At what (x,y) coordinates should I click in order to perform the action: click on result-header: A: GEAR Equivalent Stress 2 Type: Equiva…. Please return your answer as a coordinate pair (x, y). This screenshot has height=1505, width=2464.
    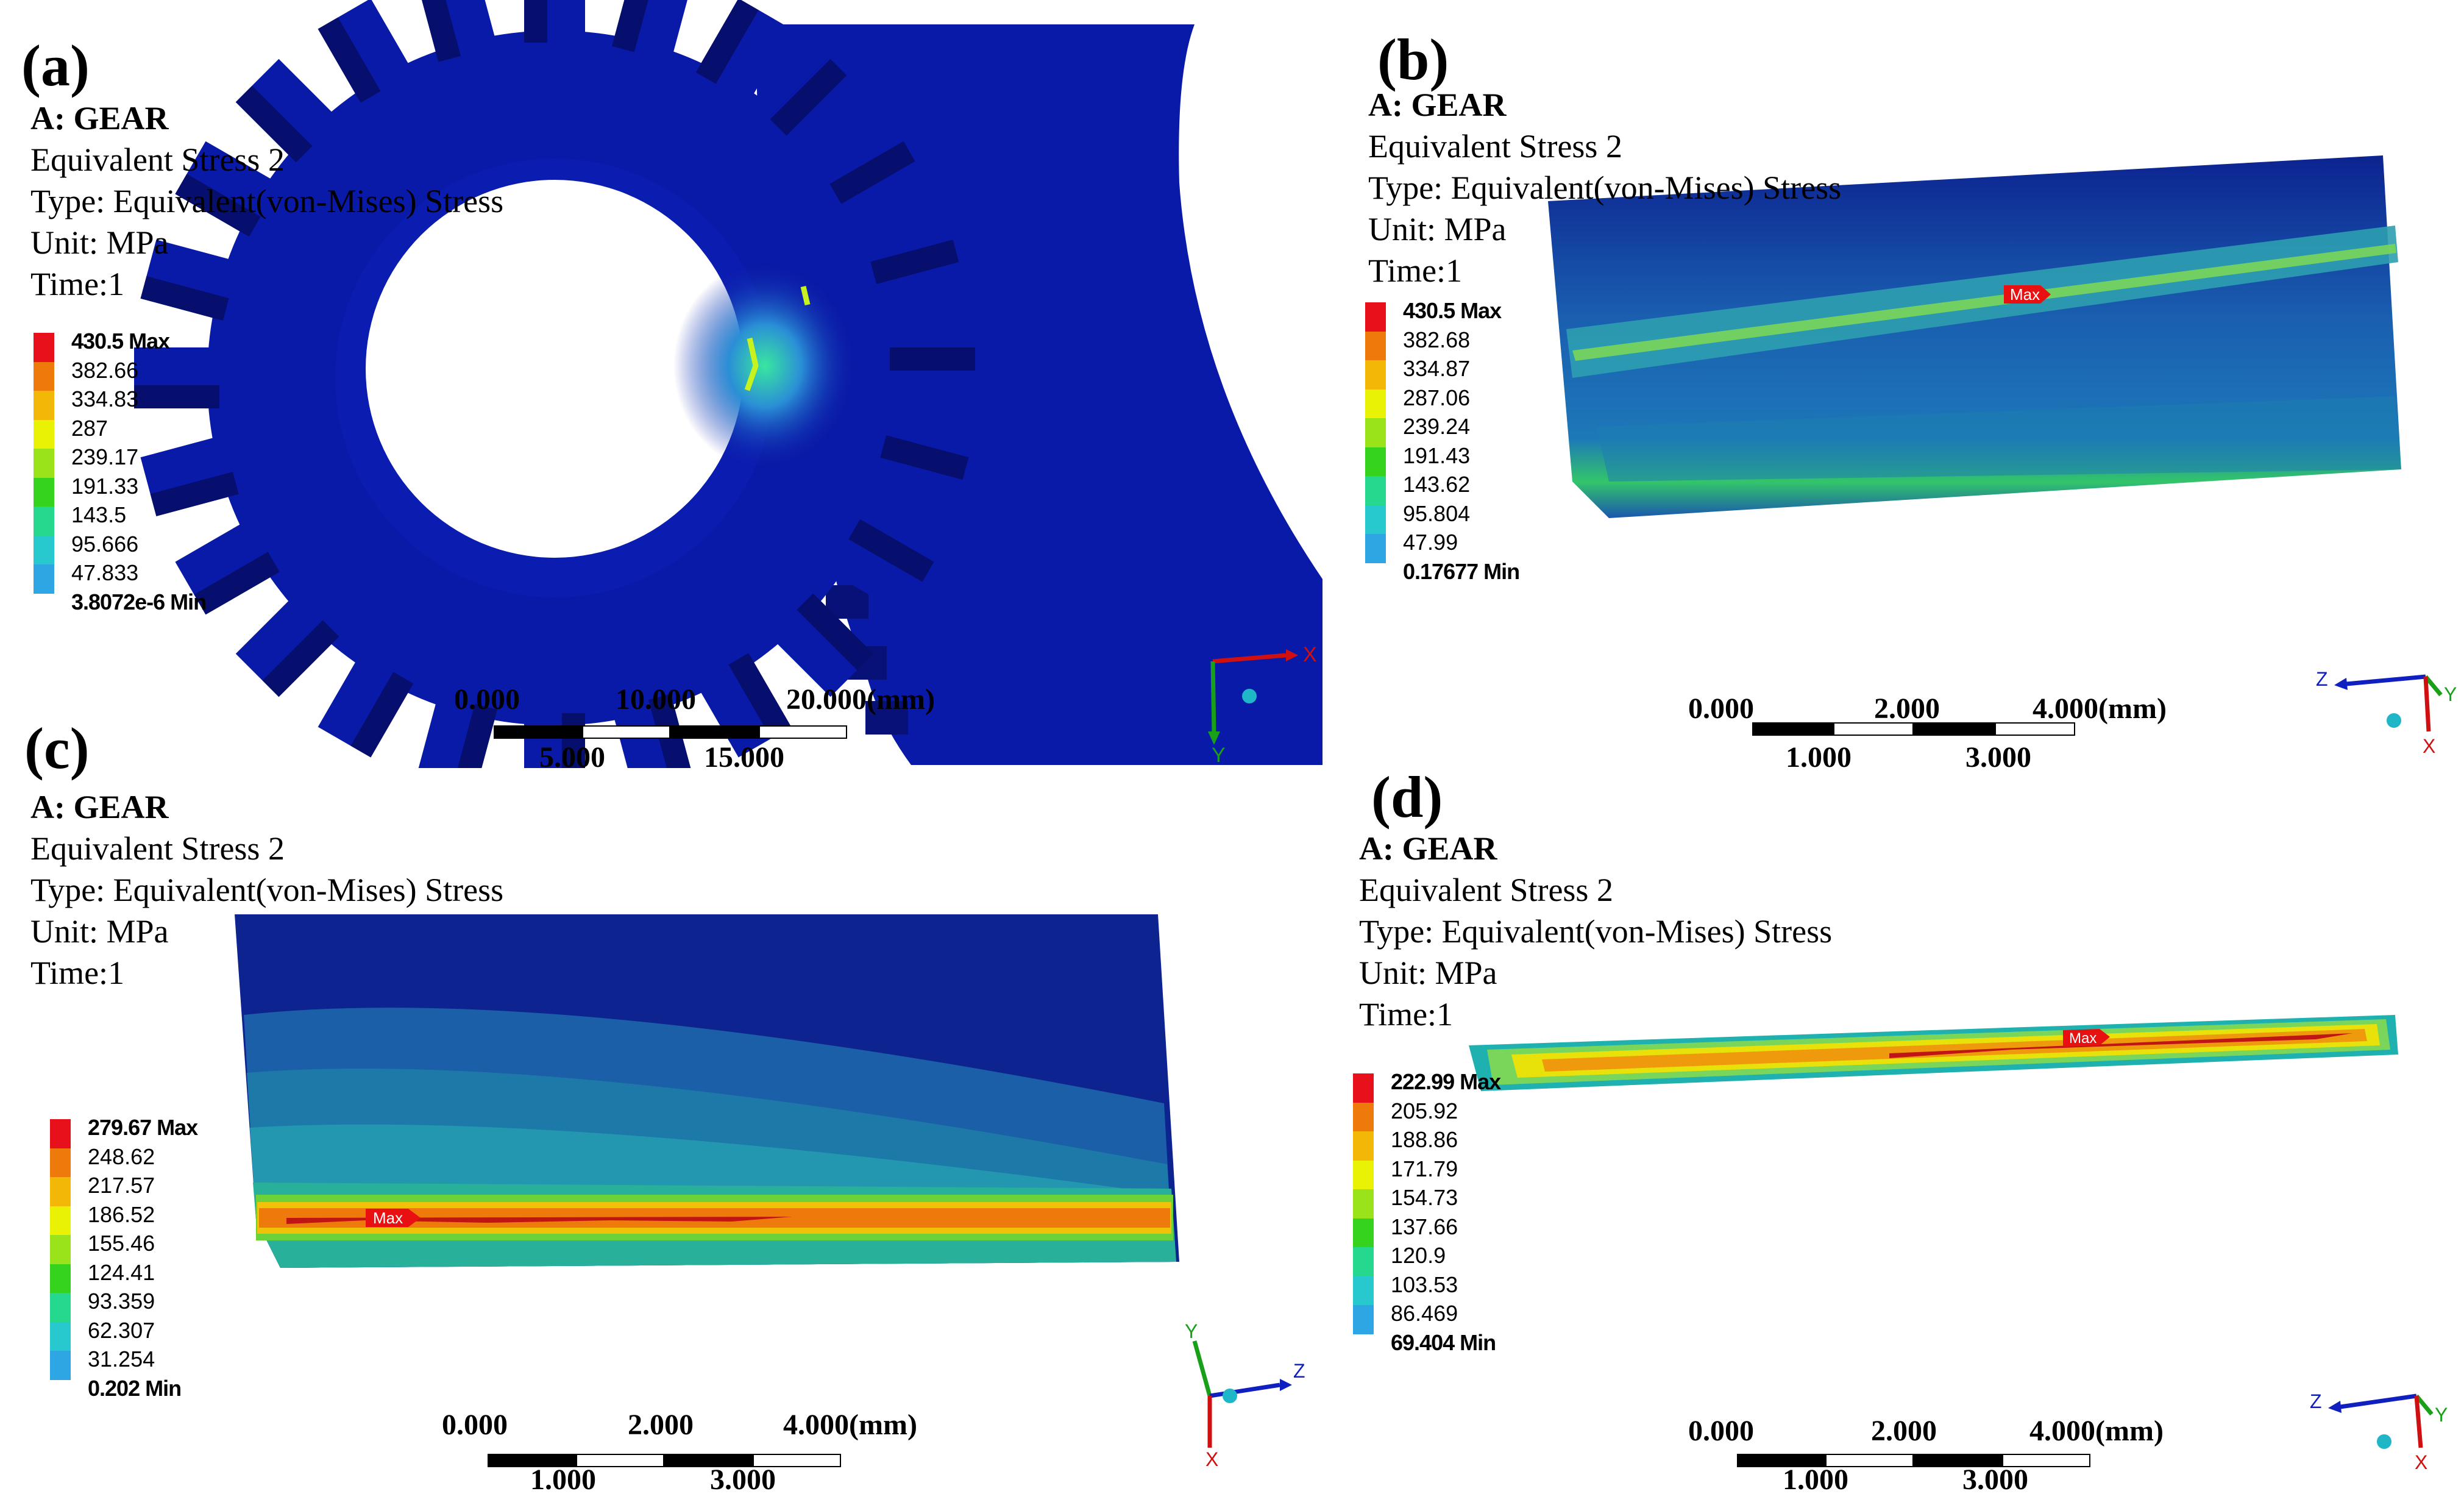
    Looking at the image, I should click on (1595, 932).